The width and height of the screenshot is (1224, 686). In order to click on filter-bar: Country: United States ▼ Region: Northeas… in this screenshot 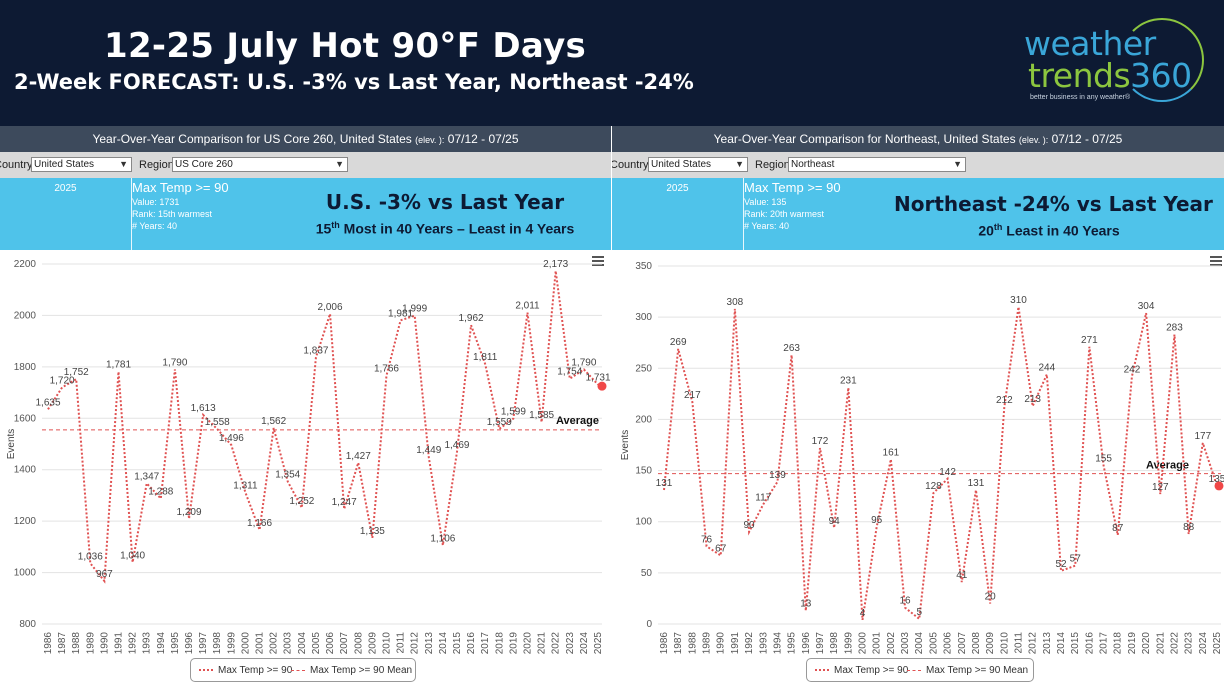, I will do `click(918, 165)`.